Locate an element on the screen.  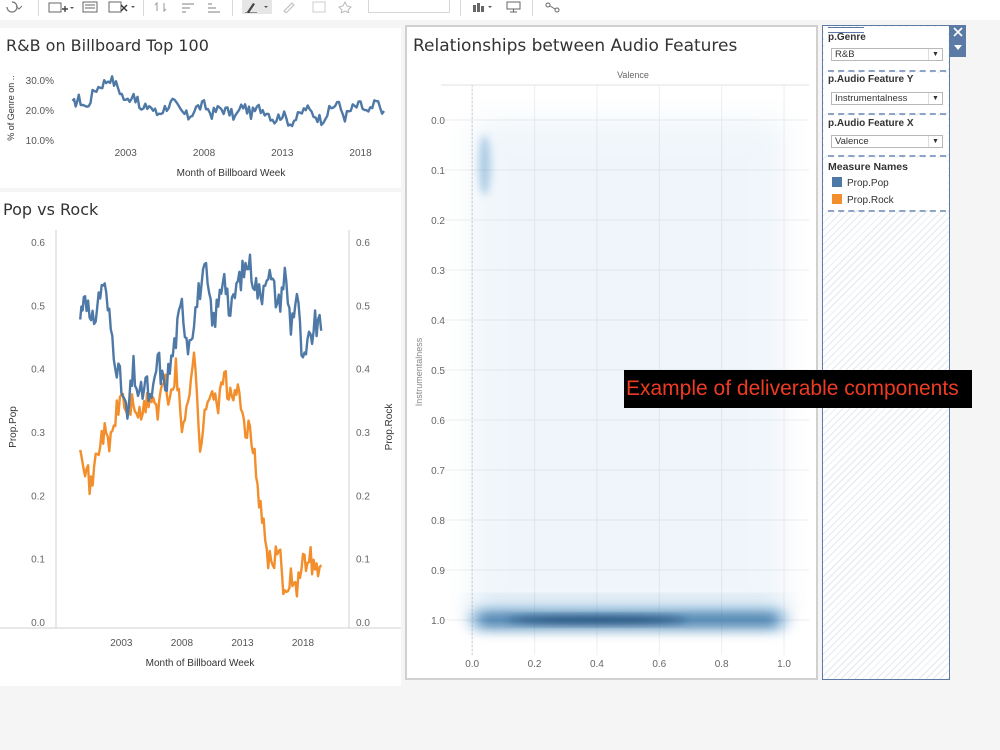
pop-rock-x-tick-label: 2003 is located at coordinates (121, 643).